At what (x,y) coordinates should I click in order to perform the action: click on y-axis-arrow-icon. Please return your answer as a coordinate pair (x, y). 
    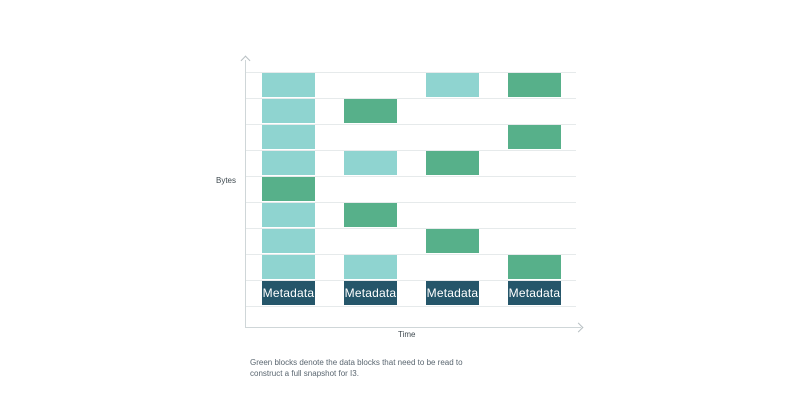
    Looking at the image, I should click on (245, 60).